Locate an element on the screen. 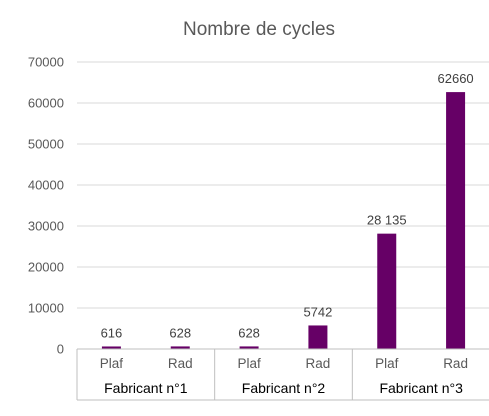 The width and height of the screenshot is (489, 416). data-label: 28 135 is located at coordinates (387, 220).